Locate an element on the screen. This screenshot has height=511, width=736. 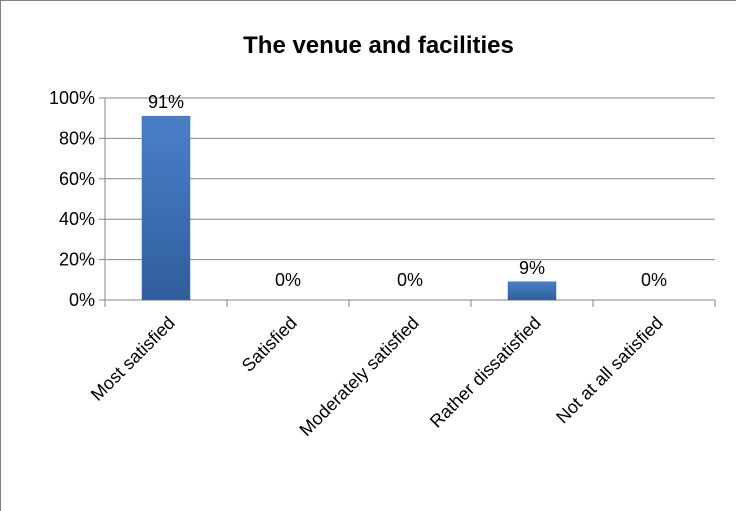
category-label: Rather dissatisfied is located at coordinates (485, 372).